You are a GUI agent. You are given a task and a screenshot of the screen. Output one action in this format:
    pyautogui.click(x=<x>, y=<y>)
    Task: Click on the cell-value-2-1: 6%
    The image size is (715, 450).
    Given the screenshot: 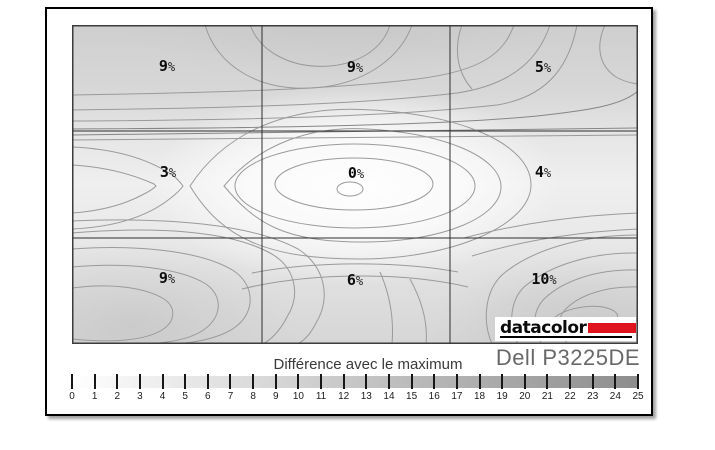 What is the action you would take?
    pyautogui.click(x=355, y=280)
    